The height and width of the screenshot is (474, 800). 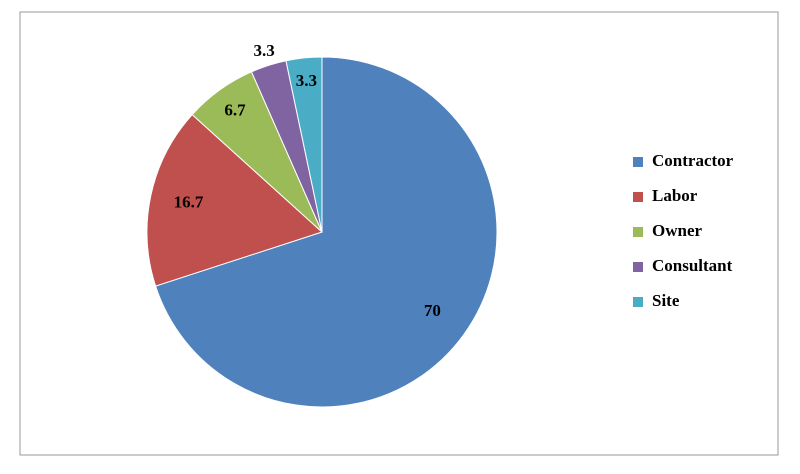 What do you see at coordinates (189, 201) in the screenshot?
I see `data-label: 16.7` at bounding box center [189, 201].